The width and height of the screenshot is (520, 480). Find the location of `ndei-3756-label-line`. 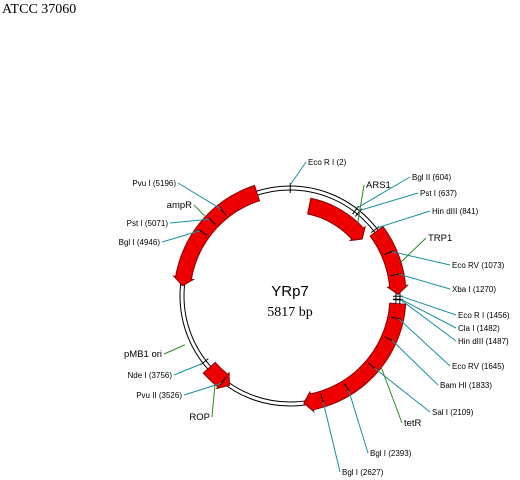

ndei-3756-label-line is located at coordinates (188, 369).